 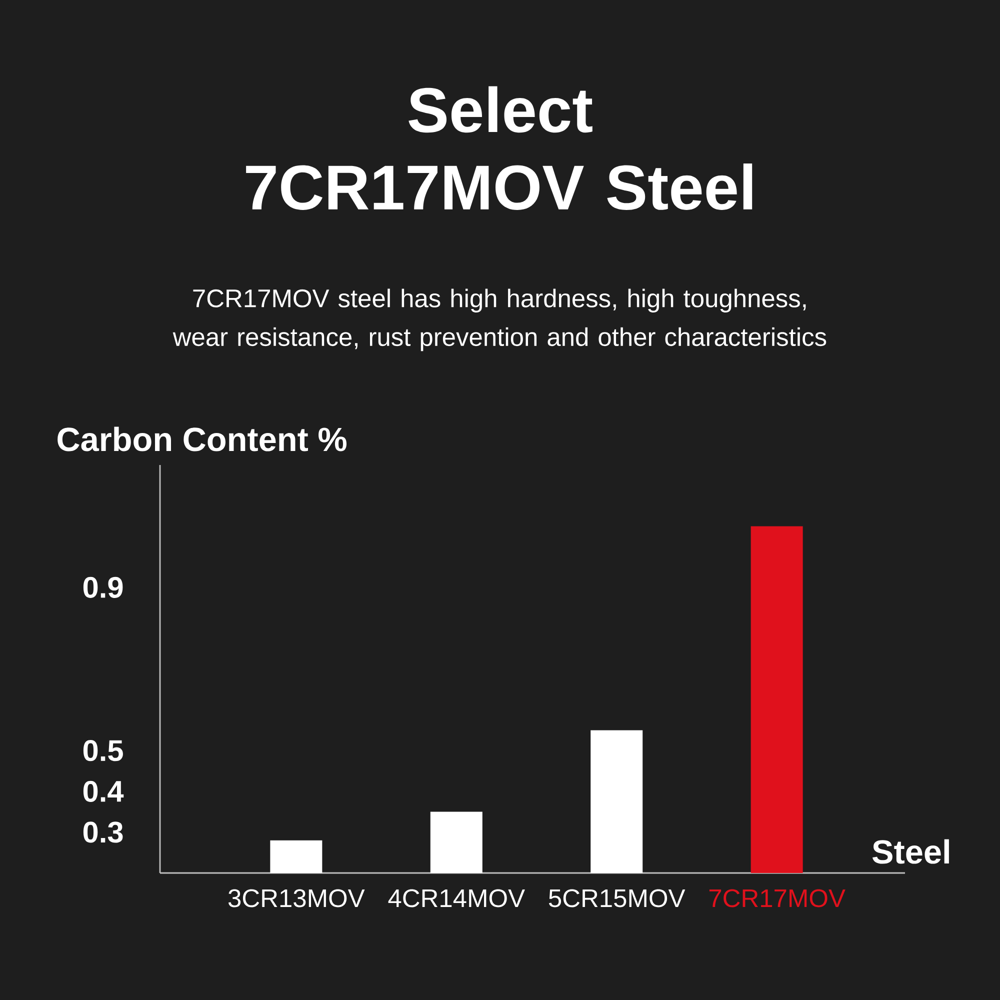 I want to click on chart-subtitle: 7CR17MOV steel has high hardness, high toughness, wear resistance, rust prevention and other characteristics, so click(x=499, y=320).